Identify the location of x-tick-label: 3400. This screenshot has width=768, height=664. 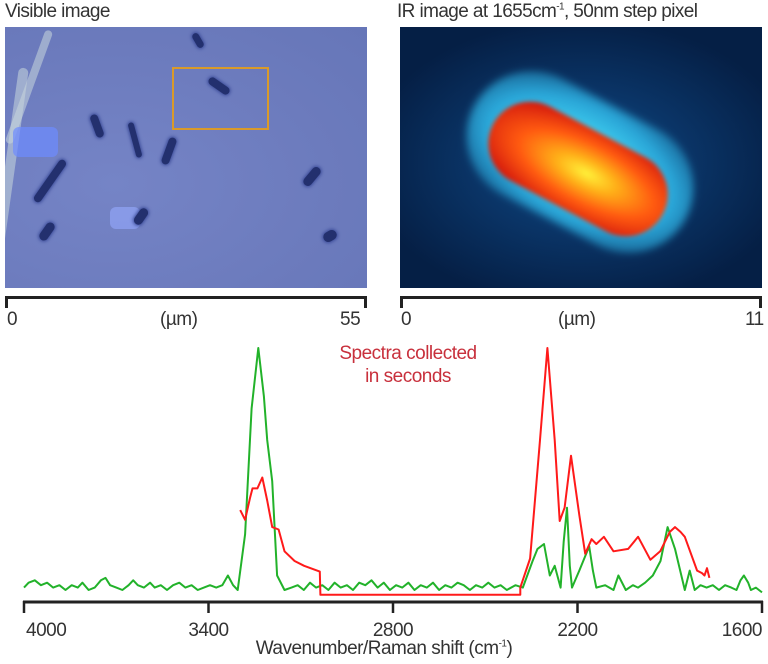
(208, 630).